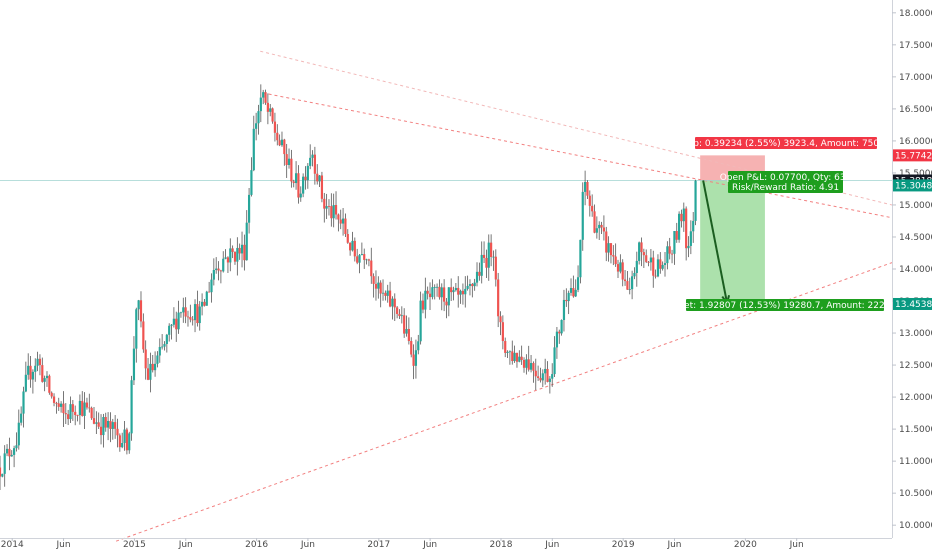 The height and width of the screenshot is (550, 932). Describe the element at coordinates (915, 142) in the screenshot. I see `y-tick-label: 16.00000` at that location.